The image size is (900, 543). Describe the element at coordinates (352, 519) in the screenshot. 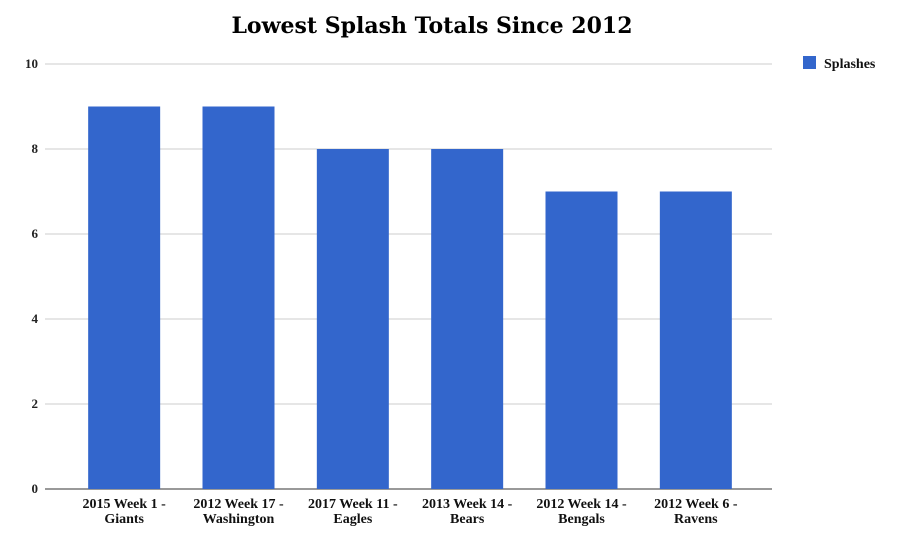

I see `x-tick-label: Eagles` at that location.